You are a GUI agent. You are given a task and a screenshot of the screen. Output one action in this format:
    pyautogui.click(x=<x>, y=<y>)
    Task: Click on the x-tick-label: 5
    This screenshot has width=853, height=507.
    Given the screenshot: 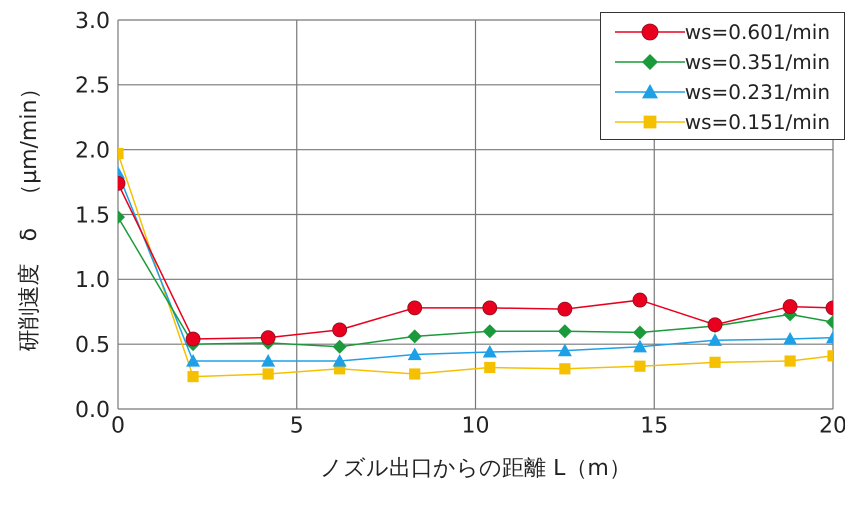 What is the action you would take?
    pyautogui.click(x=297, y=426)
    